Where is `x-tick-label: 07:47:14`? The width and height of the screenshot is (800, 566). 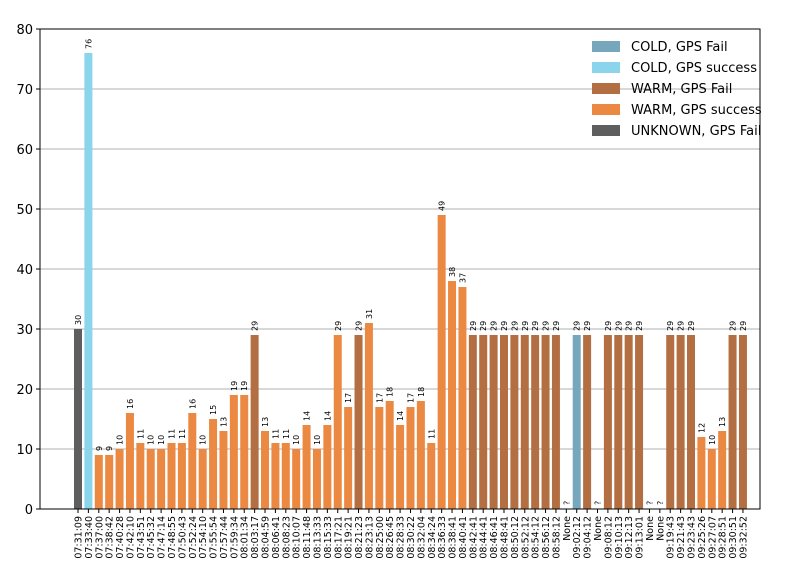 x-tick-label: 07:47:14 is located at coordinates (162, 537).